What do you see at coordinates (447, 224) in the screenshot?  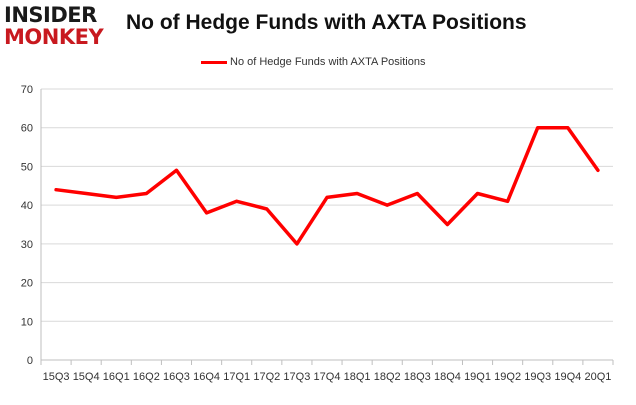 I see `data-point-18Q4` at bounding box center [447, 224].